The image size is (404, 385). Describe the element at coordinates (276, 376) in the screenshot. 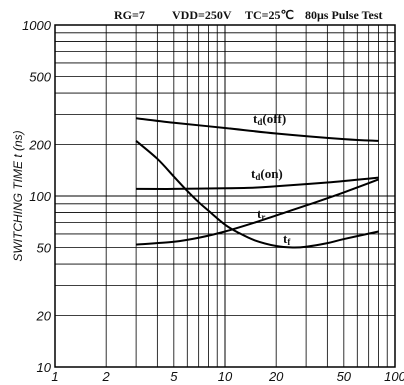

I see `x-tick-label: 20` at that location.